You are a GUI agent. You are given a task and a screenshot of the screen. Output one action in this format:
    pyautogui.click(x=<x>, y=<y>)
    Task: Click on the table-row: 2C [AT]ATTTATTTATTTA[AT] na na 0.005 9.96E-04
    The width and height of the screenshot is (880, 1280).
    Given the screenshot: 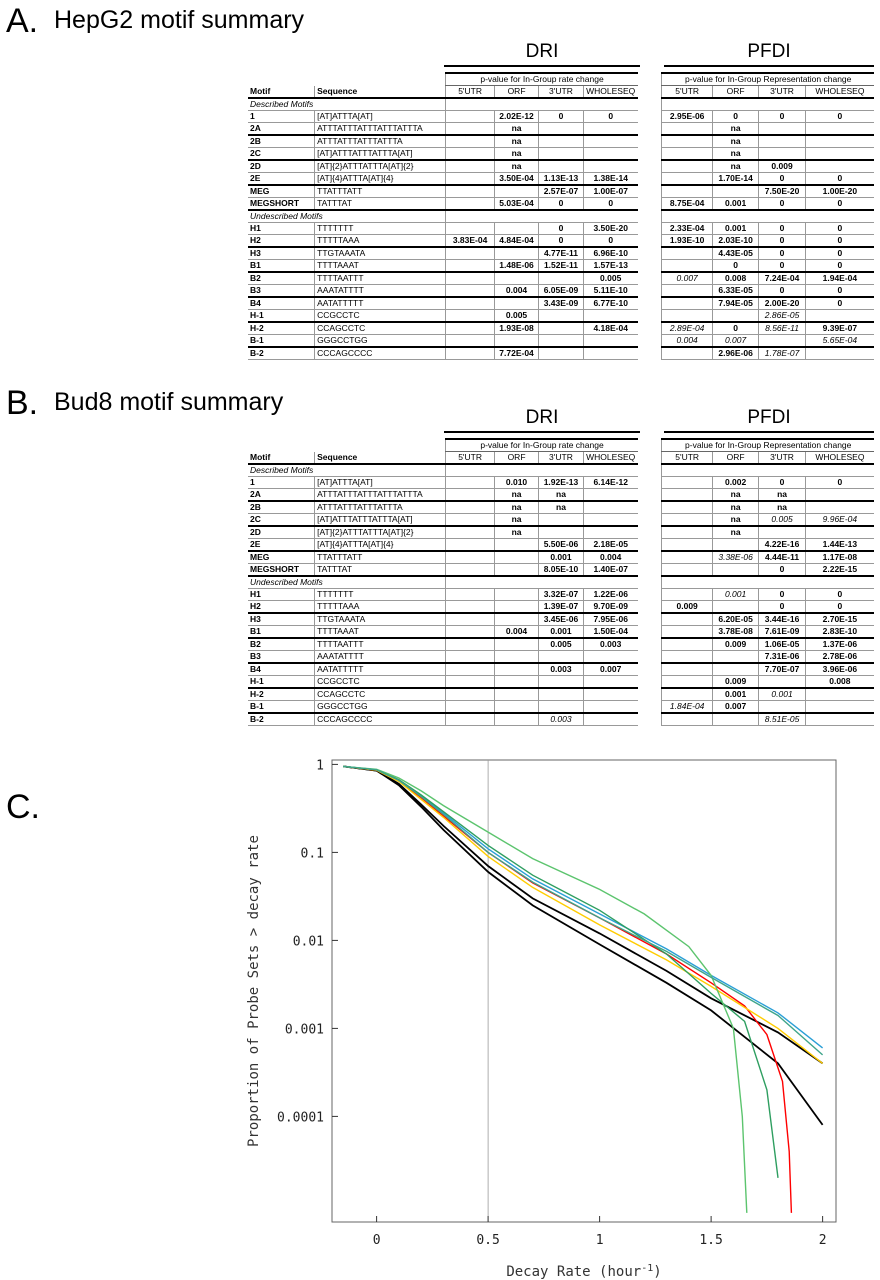 What is the action you would take?
    pyautogui.click(x=561, y=520)
    